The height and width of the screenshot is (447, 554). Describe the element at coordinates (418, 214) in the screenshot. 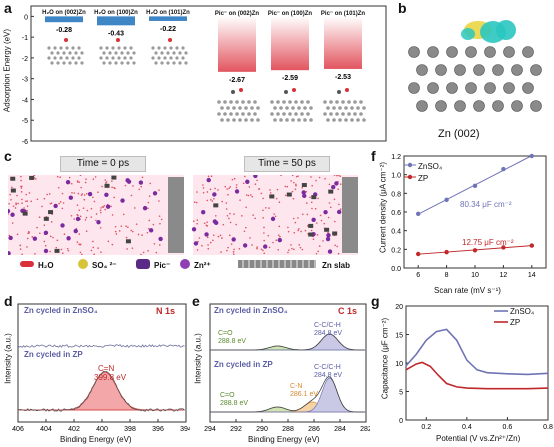

I see `f-point` at that location.